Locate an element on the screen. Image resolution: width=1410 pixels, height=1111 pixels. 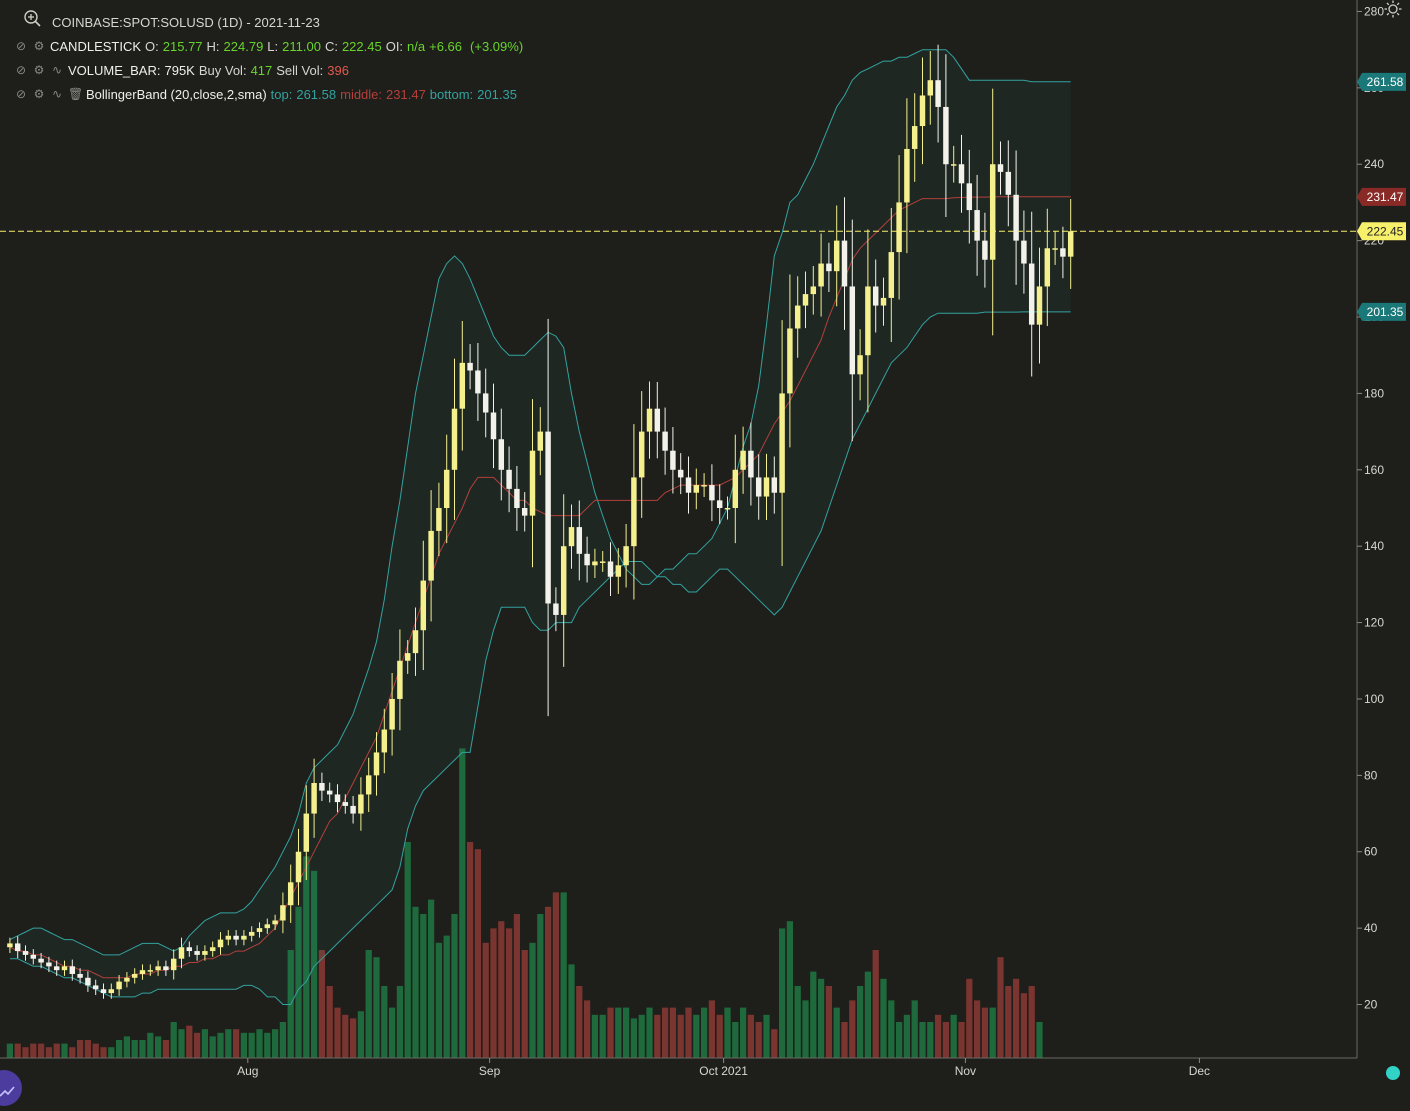
price-badge: 261.58 is located at coordinates (1381, 81).